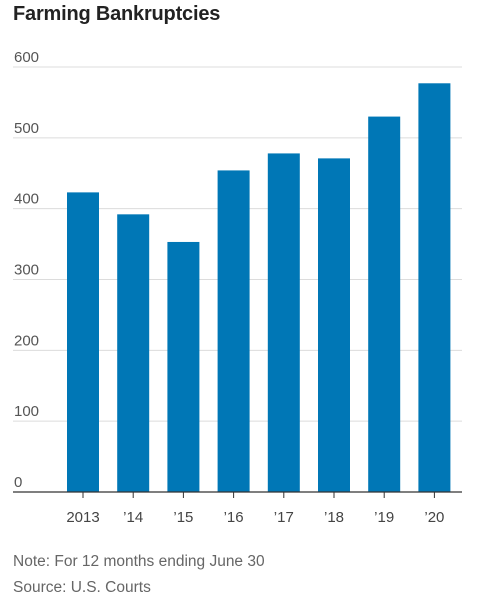 Image resolution: width=488 pixels, height=607 pixels. What do you see at coordinates (139, 561) in the screenshot?
I see `chart-note: Note: For 12 months ending June 30` at bounding box center [139, 561].